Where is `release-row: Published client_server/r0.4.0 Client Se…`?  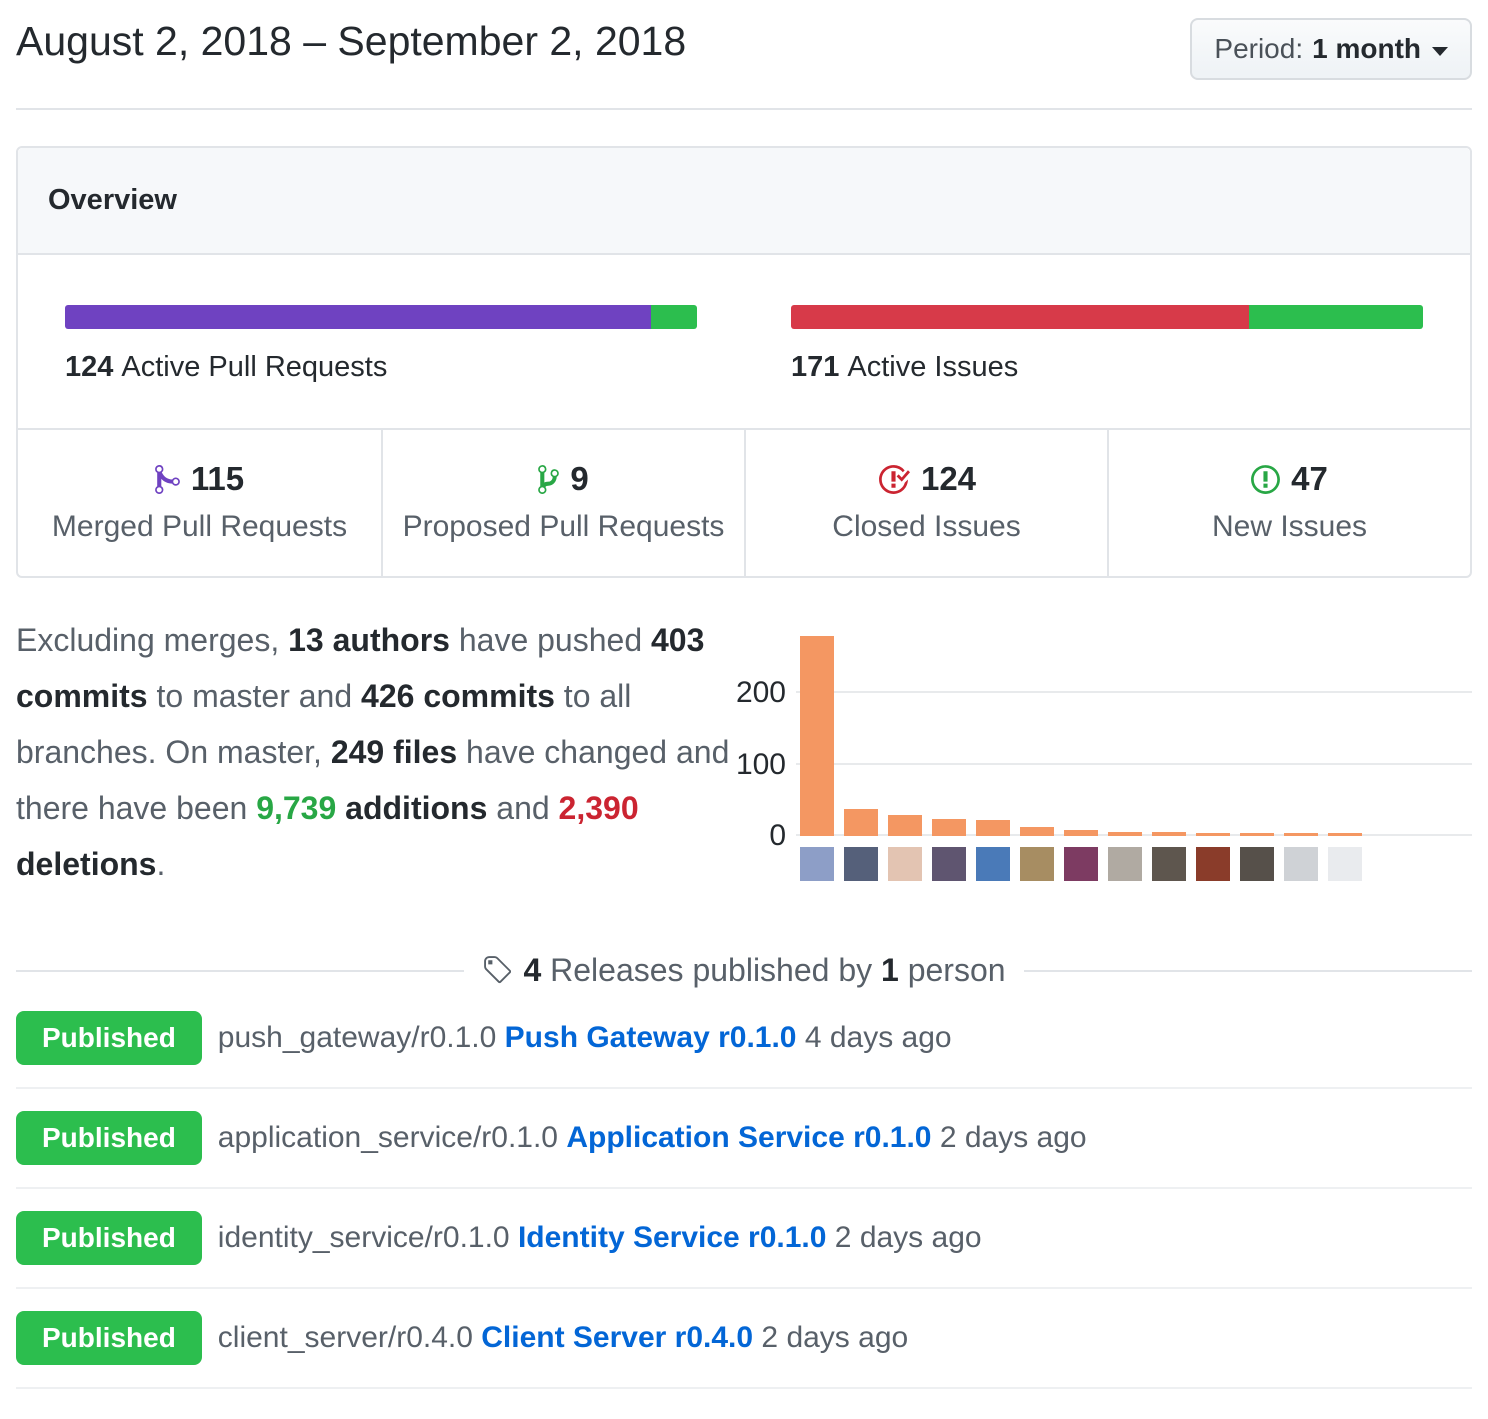 release-row: Published client_server/r0.4.0 Client Se… is located at coordinates (744, 1339).